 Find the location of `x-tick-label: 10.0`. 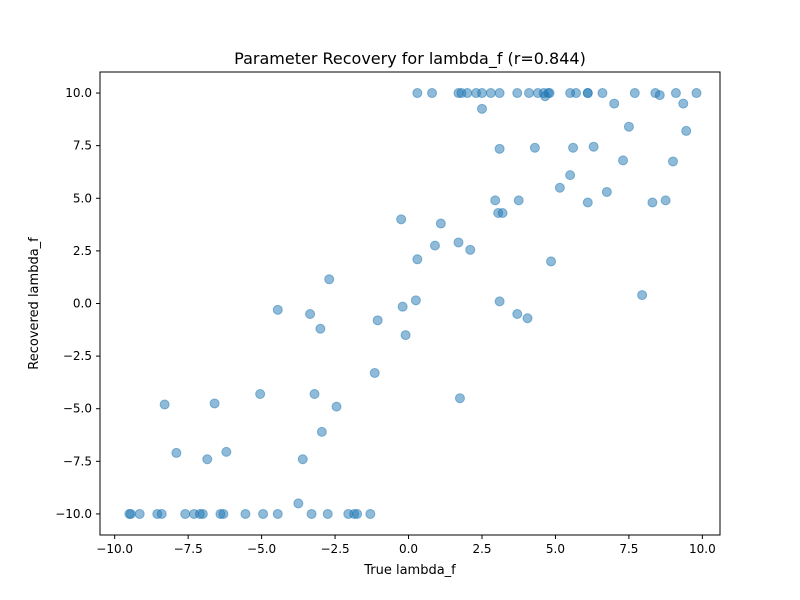

x-tick-label: 10.0 is located at coordinates (702, 549).